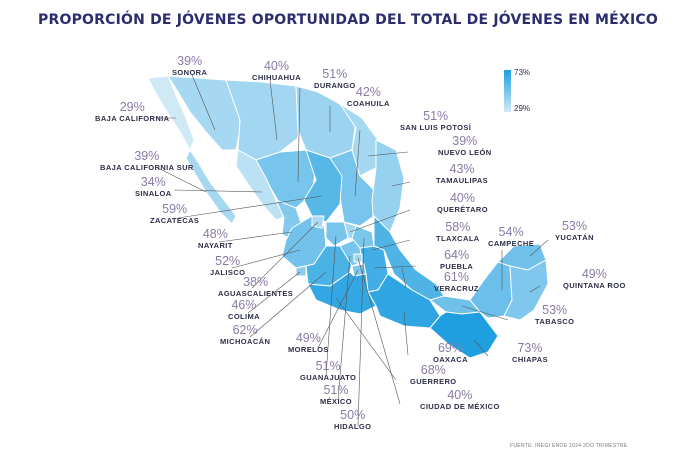 The height and width of the screenshot is (454, 696). What do you see at coordinates (153, 182) in the screenshot?
I see `state-pct: 34%` at bounding box center [153, 182].